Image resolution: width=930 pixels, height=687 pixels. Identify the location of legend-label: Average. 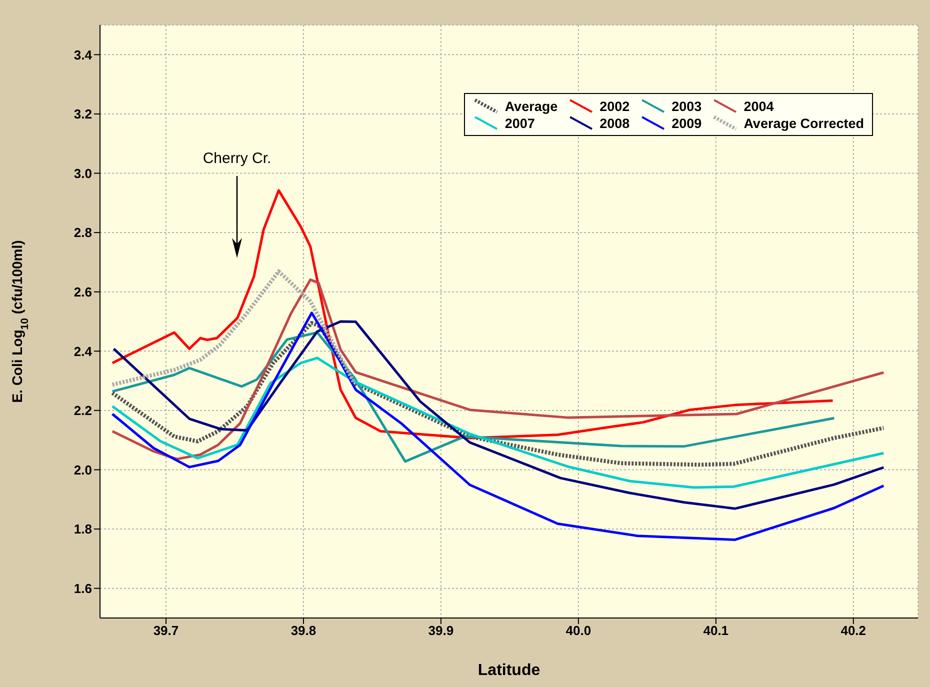
(531, 106).